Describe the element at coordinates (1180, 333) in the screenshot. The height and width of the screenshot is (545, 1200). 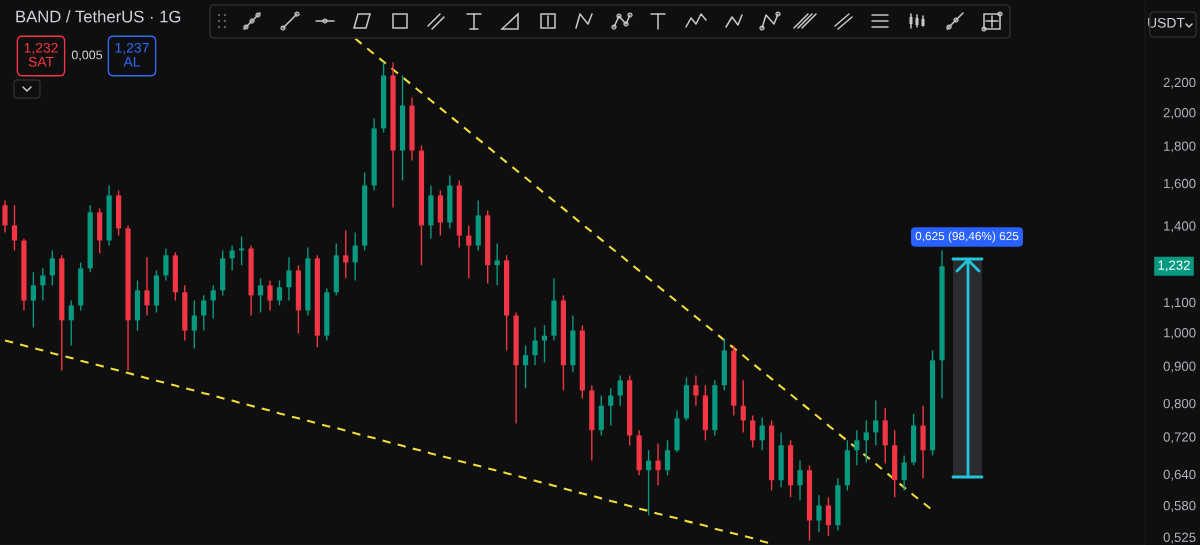
I see `y-tick-label: 1,000` at that location.